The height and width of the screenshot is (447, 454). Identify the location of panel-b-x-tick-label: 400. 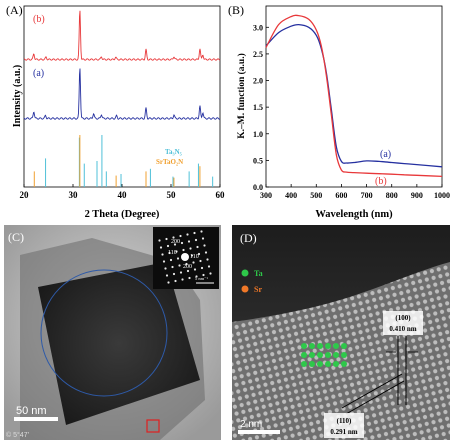
(291, 195).